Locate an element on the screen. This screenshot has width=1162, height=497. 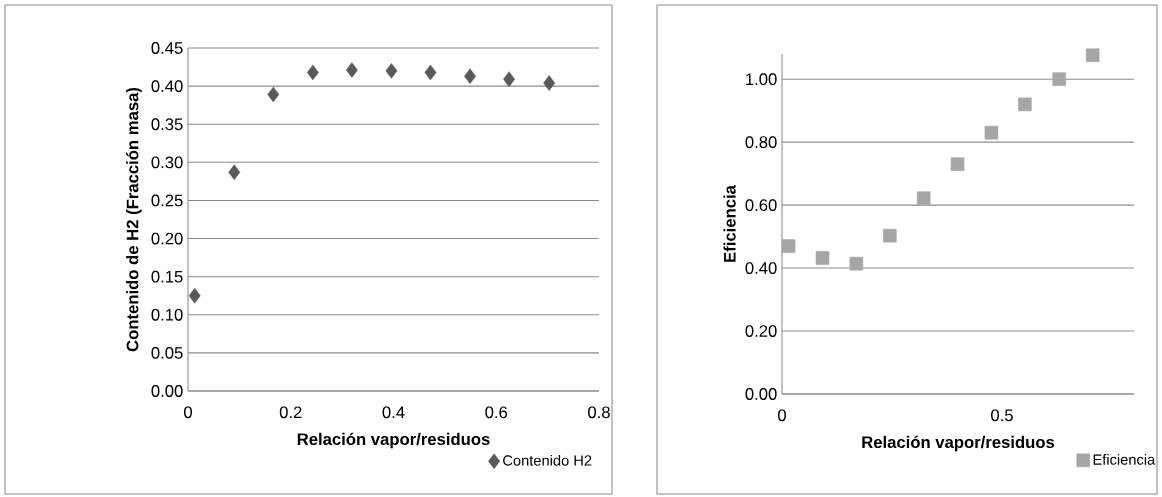
y-tick-label: 0.05 is located at coordinates (167, 353).